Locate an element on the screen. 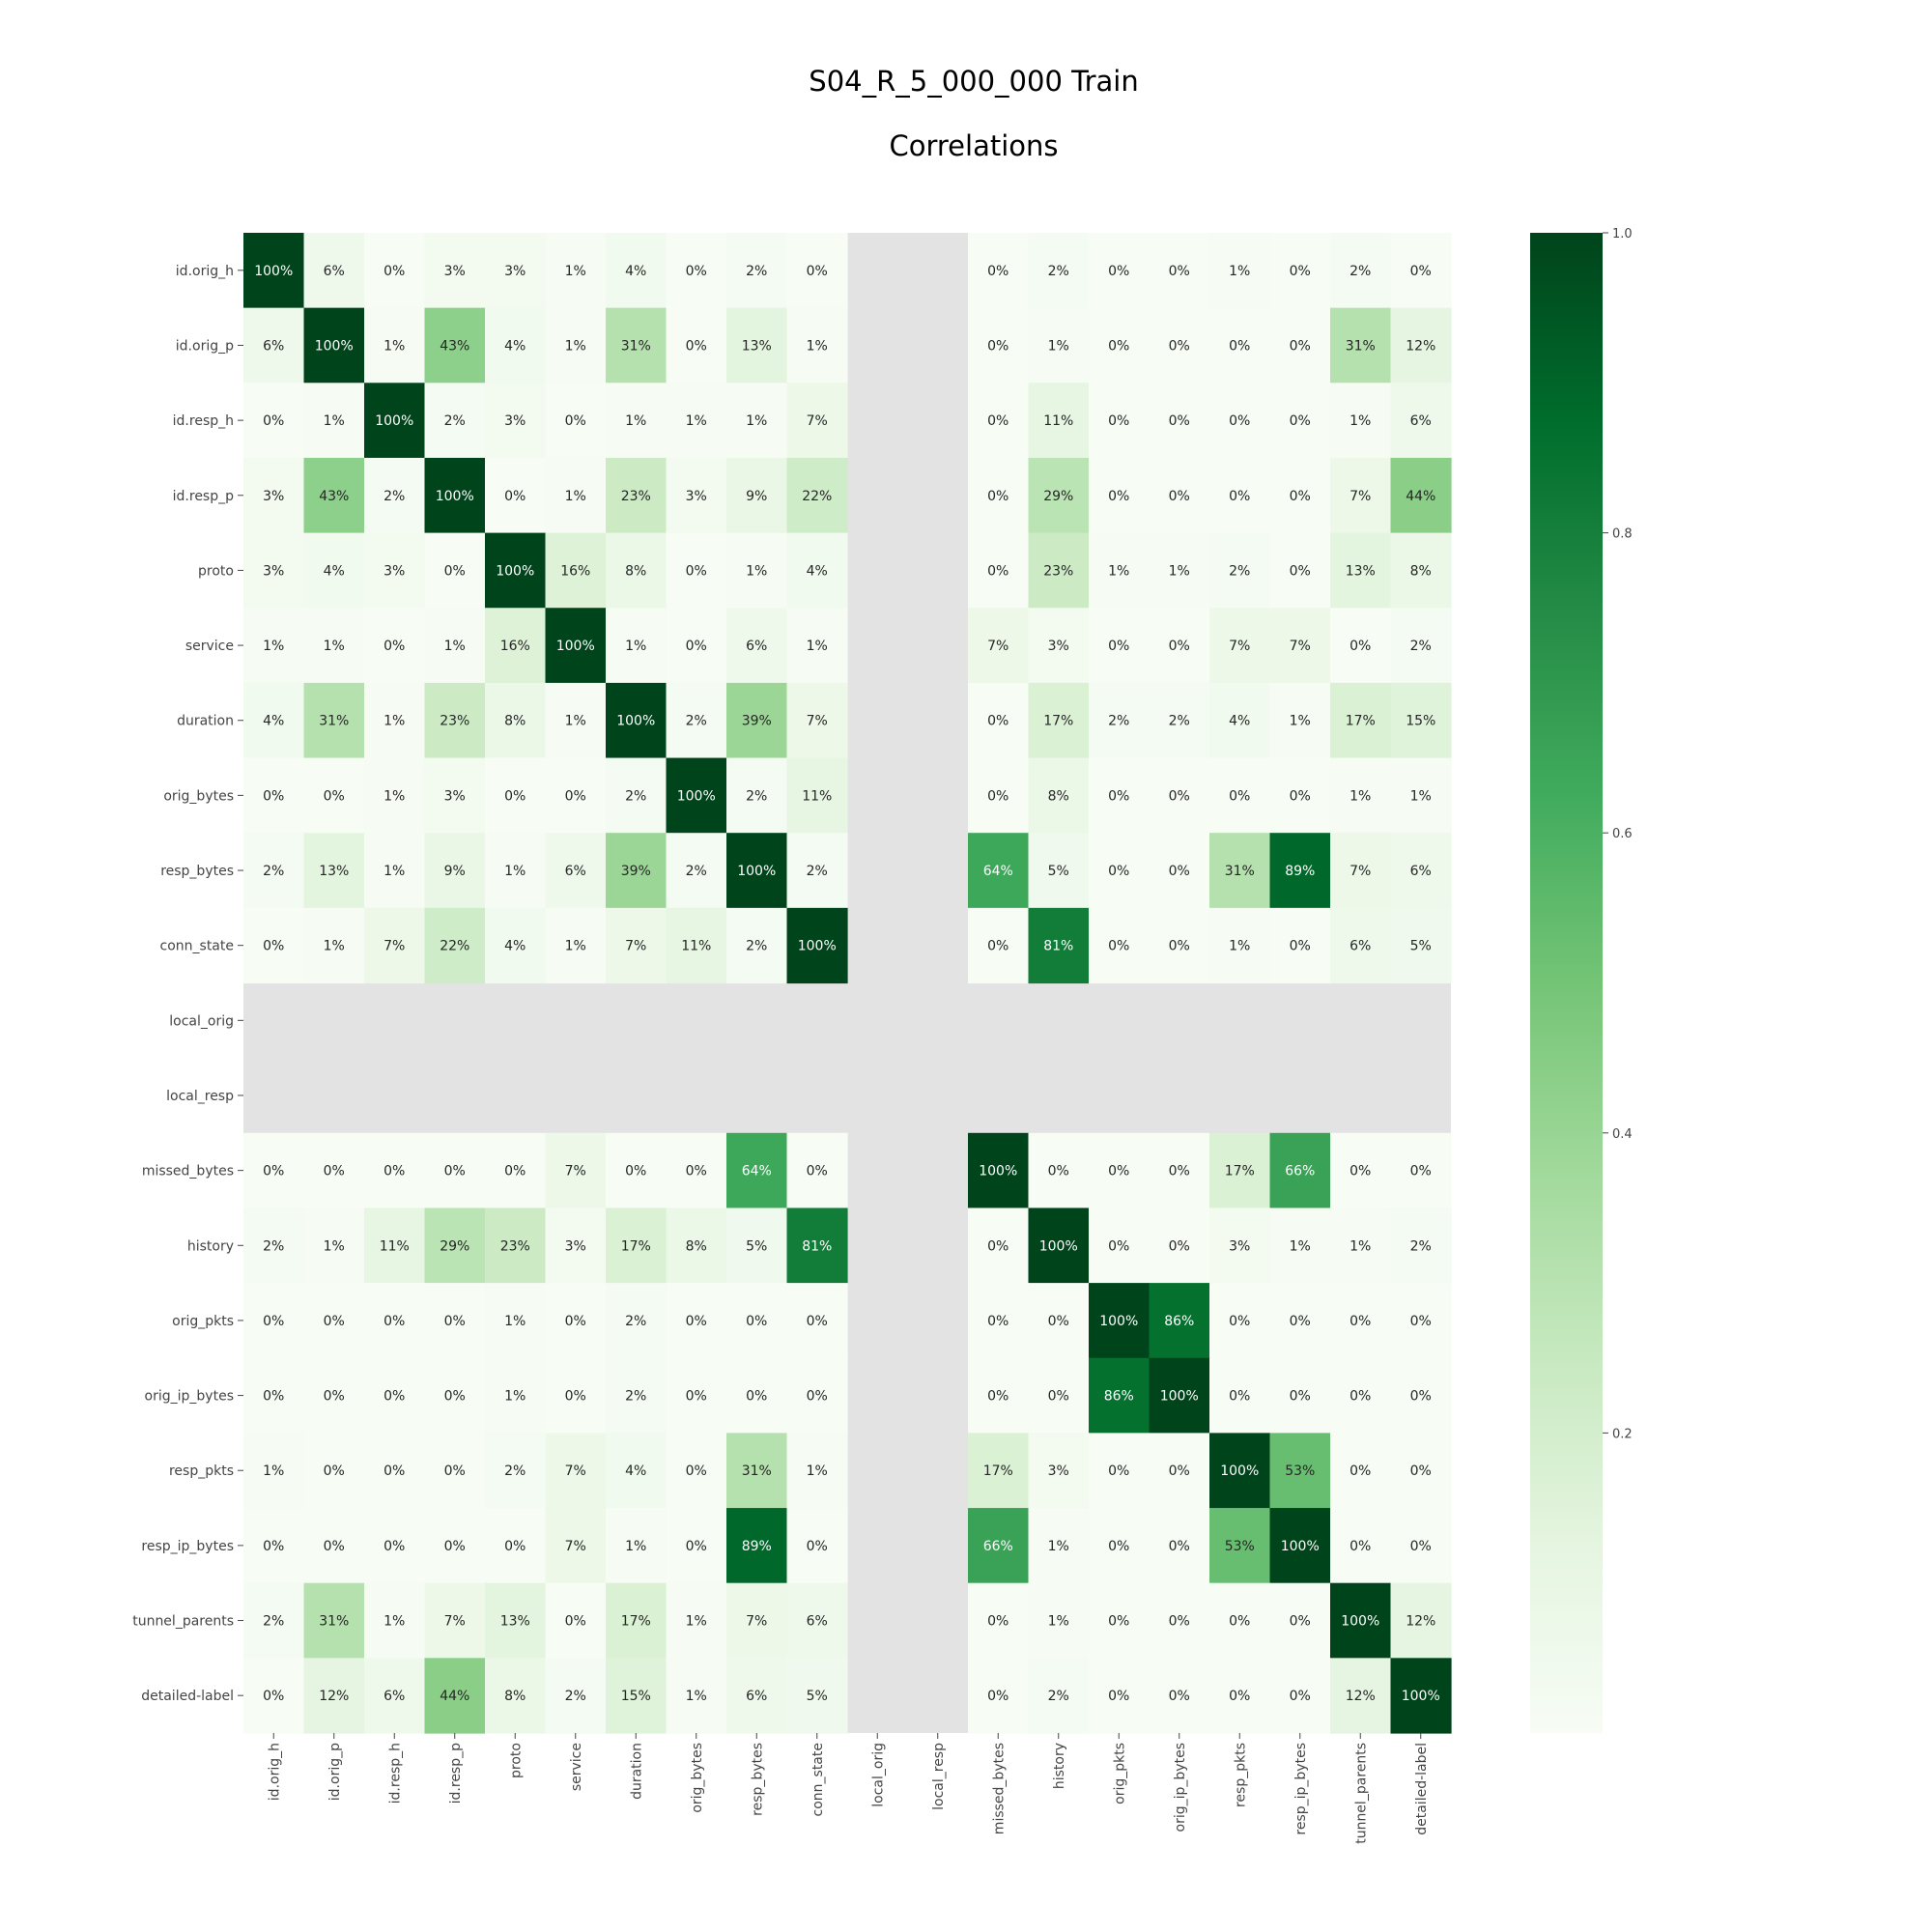  x-tick-label: conn_state is located at coordinates (818, 1779).